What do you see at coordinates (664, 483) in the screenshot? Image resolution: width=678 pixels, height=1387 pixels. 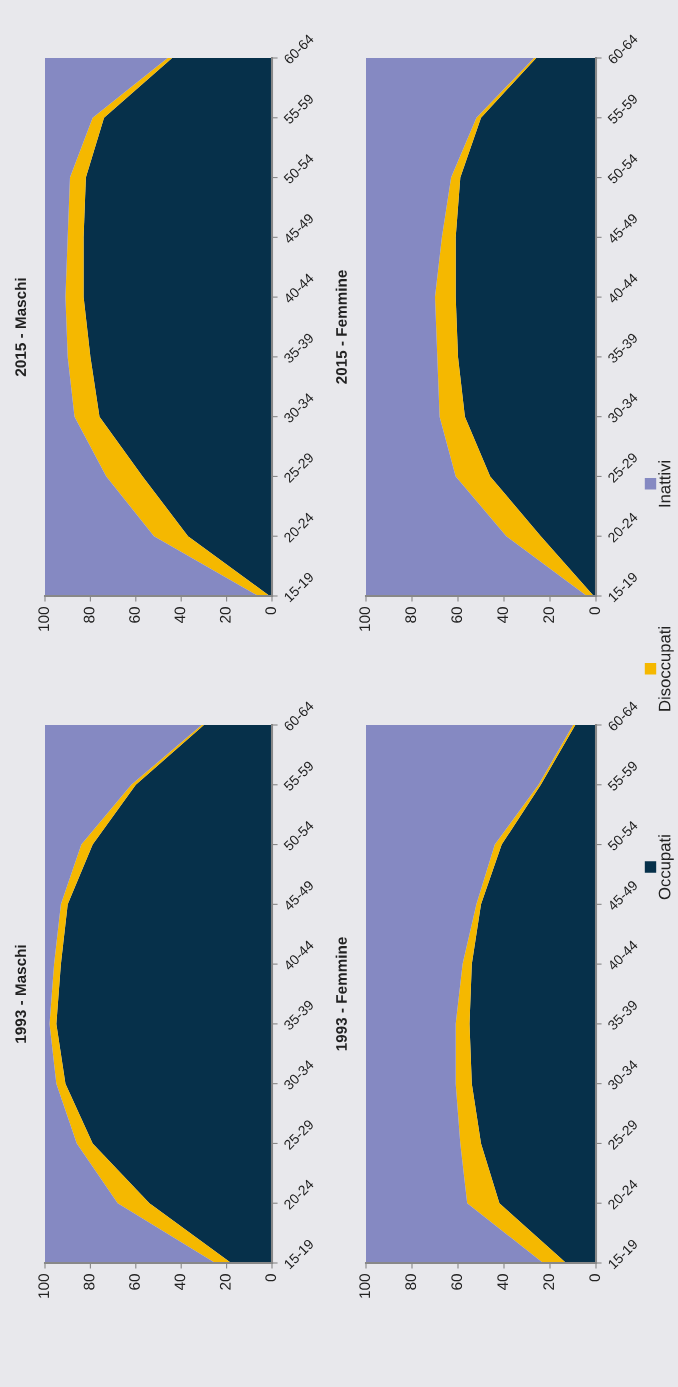 I see `legend-label: Inattivi` at bounding box center [664, 483].